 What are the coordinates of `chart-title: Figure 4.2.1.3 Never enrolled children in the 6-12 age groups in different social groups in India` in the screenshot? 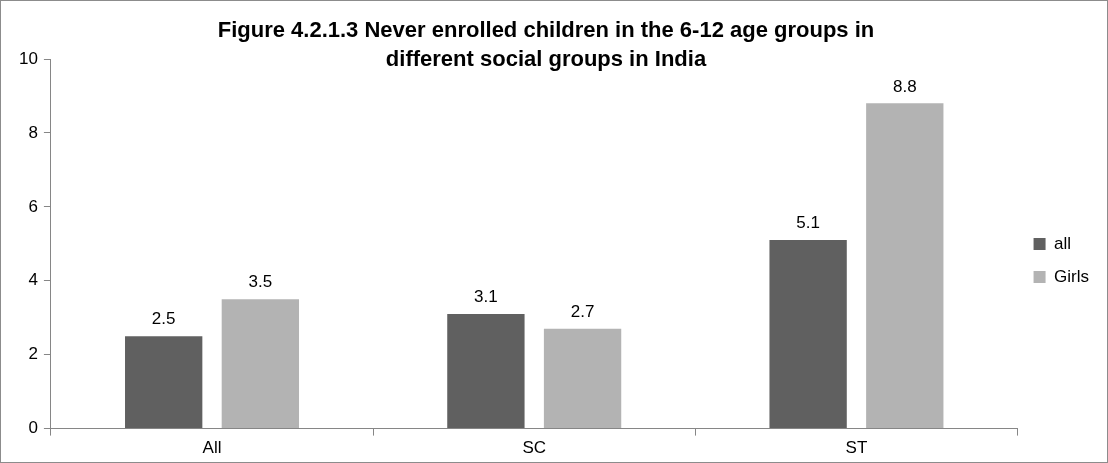 It's located at (546, 44).